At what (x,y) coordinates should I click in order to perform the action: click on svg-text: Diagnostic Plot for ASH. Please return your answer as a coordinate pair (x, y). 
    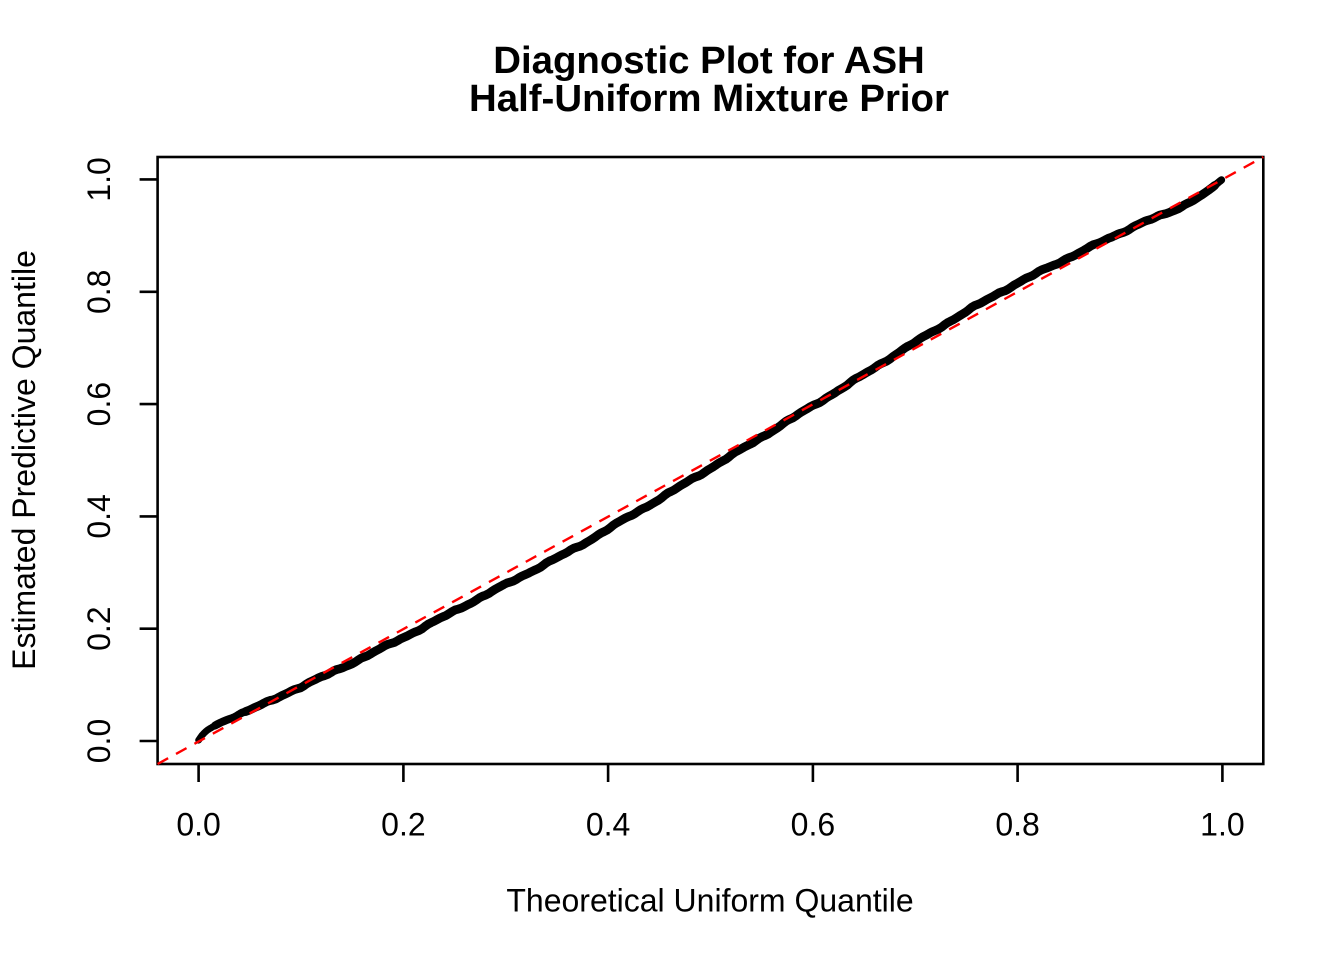
    Looking at the image, I should click on (709, 60).